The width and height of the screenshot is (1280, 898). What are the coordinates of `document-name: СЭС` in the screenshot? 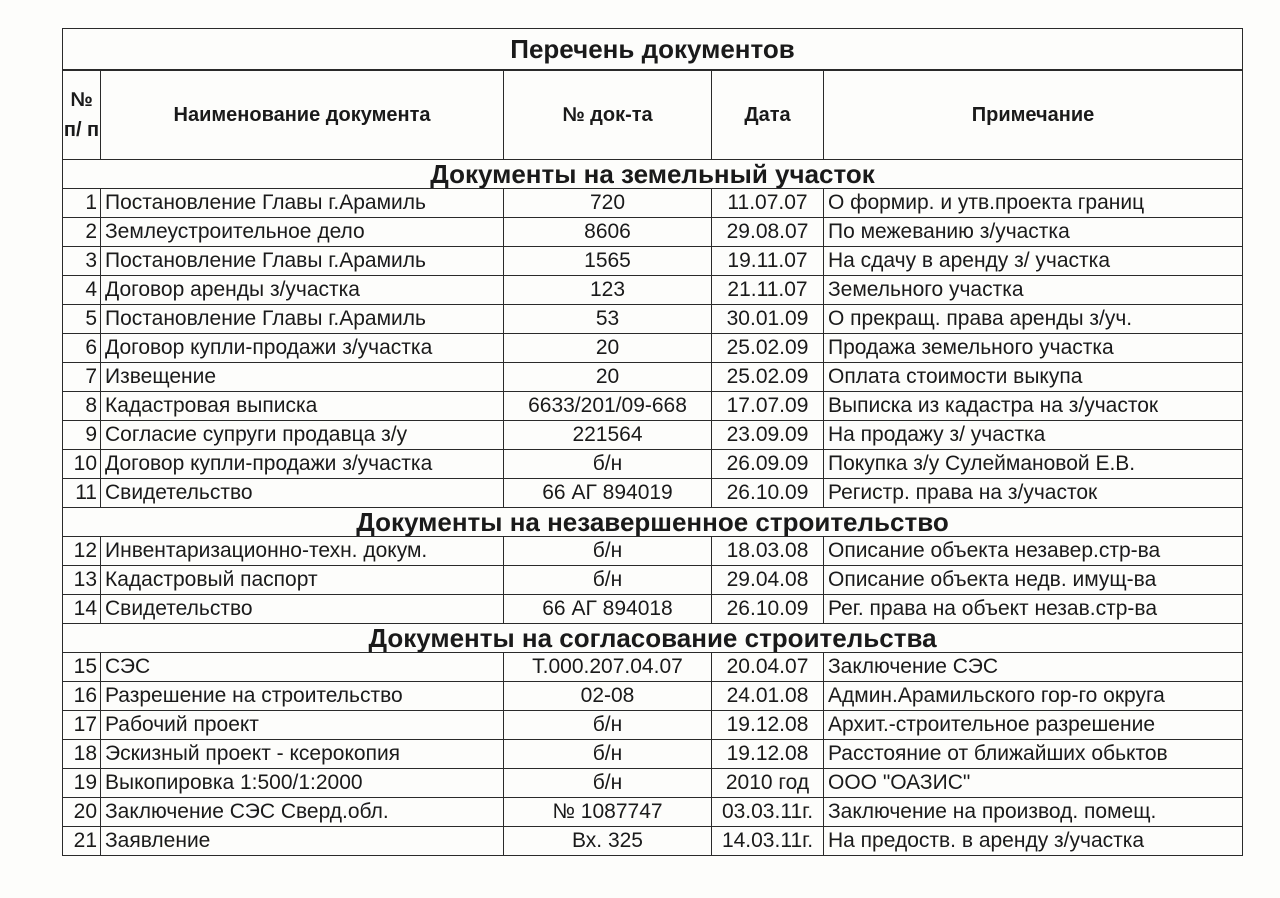 It's located at (302, 667).